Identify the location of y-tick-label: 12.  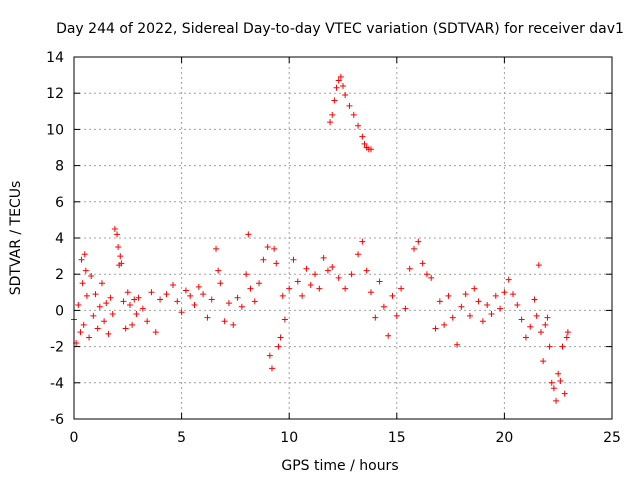
(55, 94).